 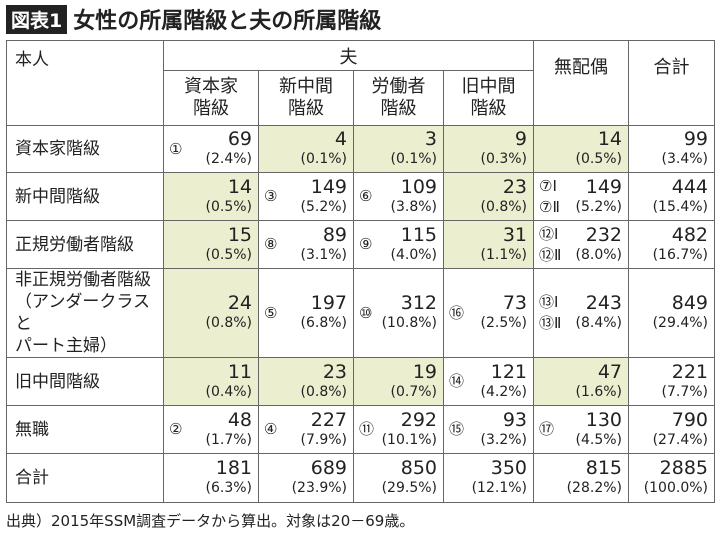 I want to click on cell-percent: (4.2%), so click(x=504, y=391).